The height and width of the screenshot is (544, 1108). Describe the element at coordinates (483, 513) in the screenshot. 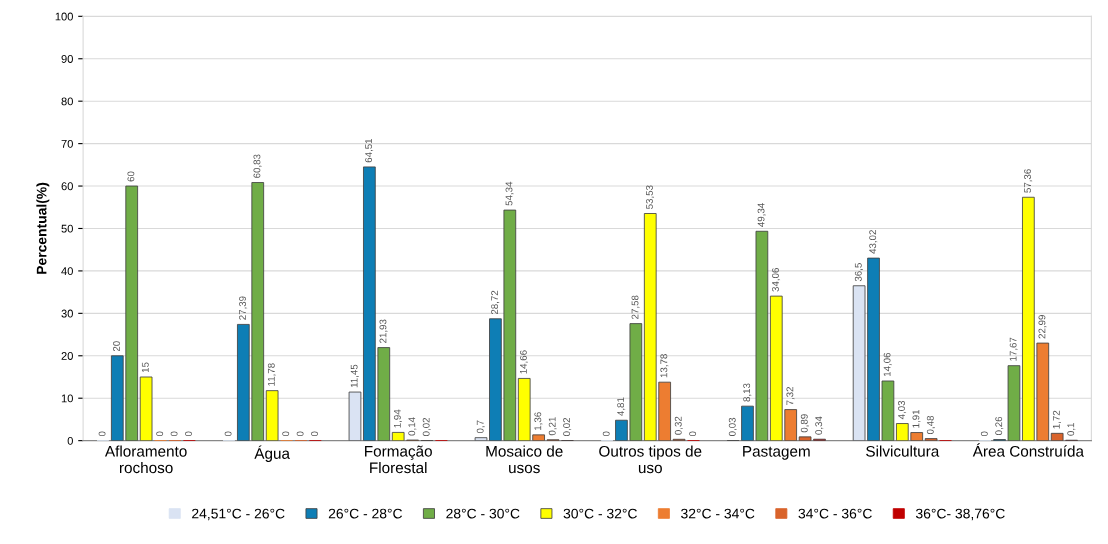

I see `legend-label: 28°C - 30°C` at that location.